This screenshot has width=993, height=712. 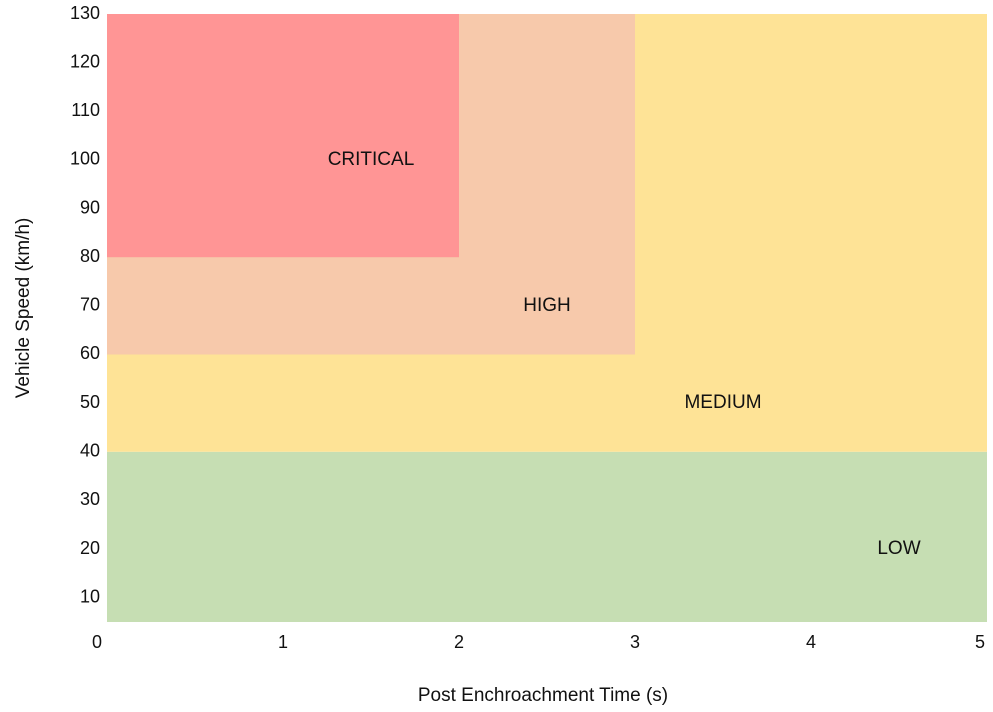 What do you see at coordinates (459, 642) in the screenshot?
I see `x-tick-label: 2` at bounding box center [459, 642].